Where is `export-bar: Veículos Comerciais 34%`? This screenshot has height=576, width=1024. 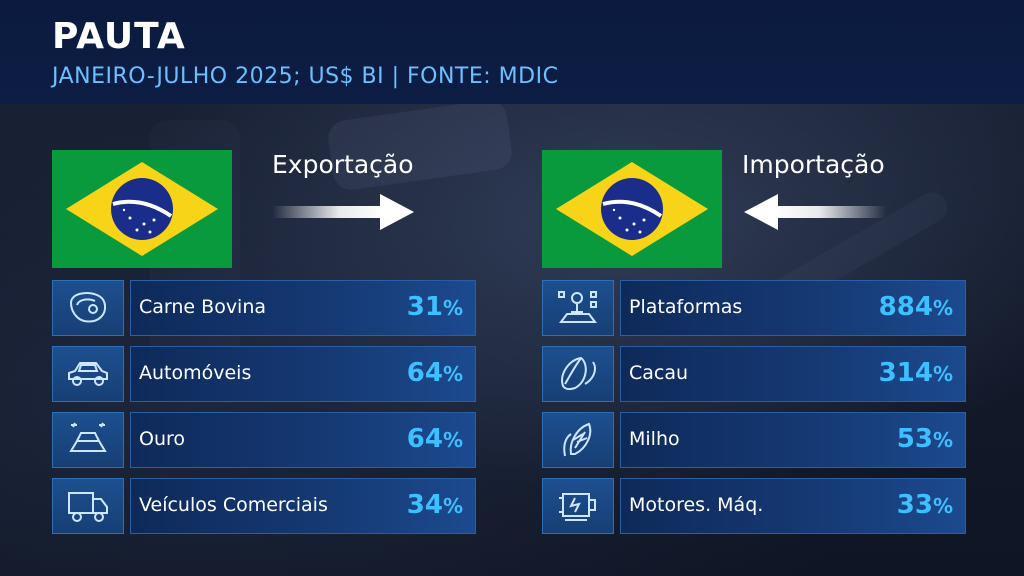 export-bar: Veículos Comerciais 34% is located at coordinates (303, 506).